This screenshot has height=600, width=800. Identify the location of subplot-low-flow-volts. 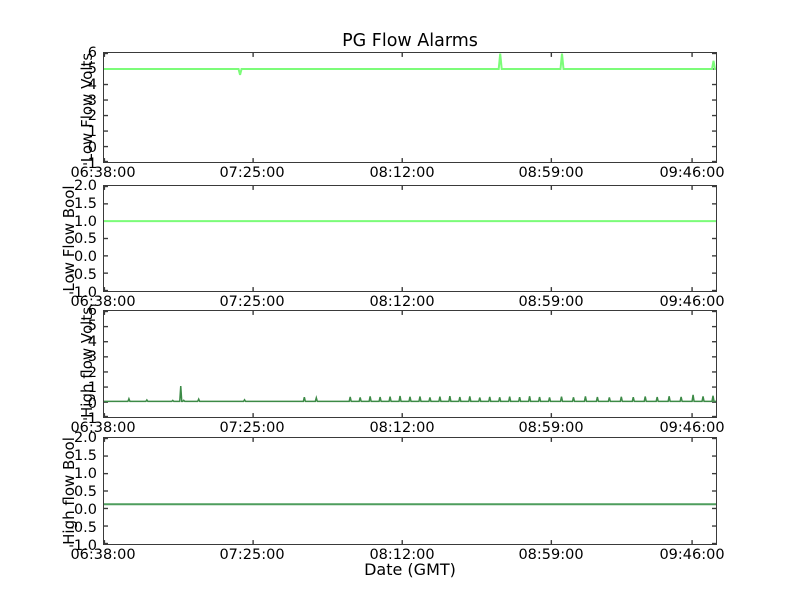
(410, 107).